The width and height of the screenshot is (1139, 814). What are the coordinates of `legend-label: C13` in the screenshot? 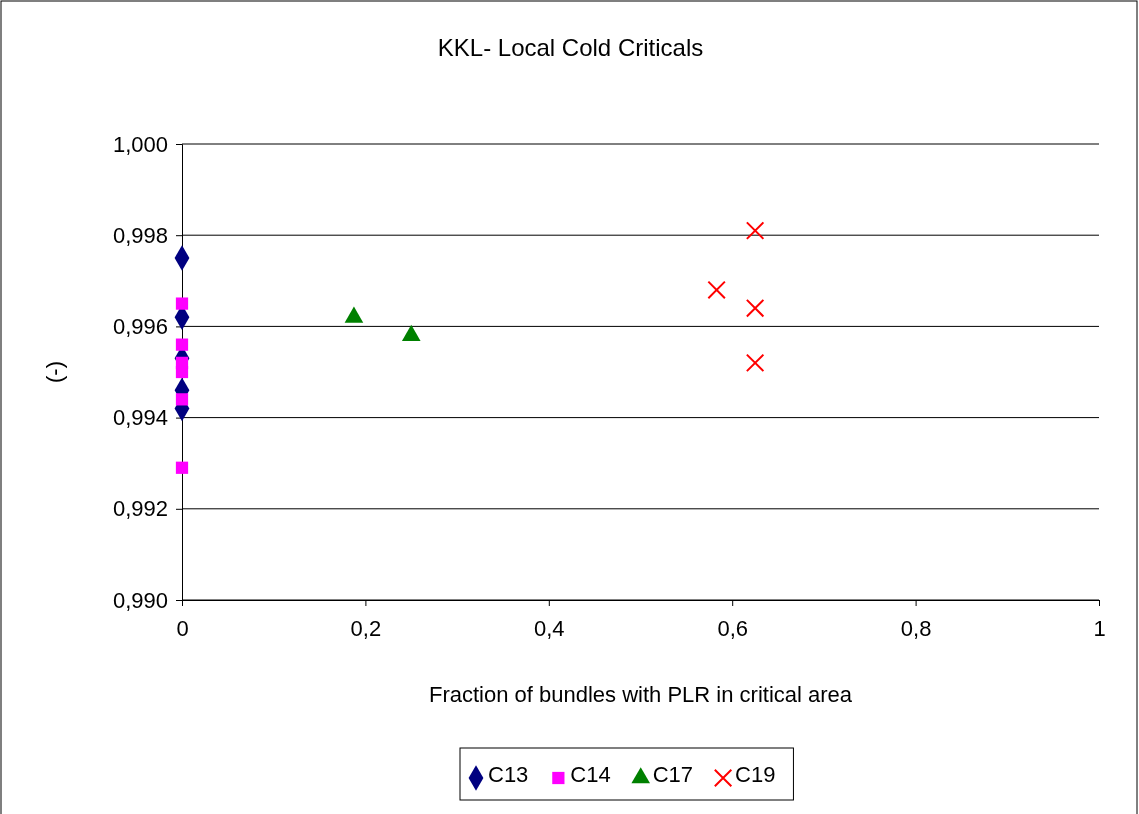 It's located at (508, 774).